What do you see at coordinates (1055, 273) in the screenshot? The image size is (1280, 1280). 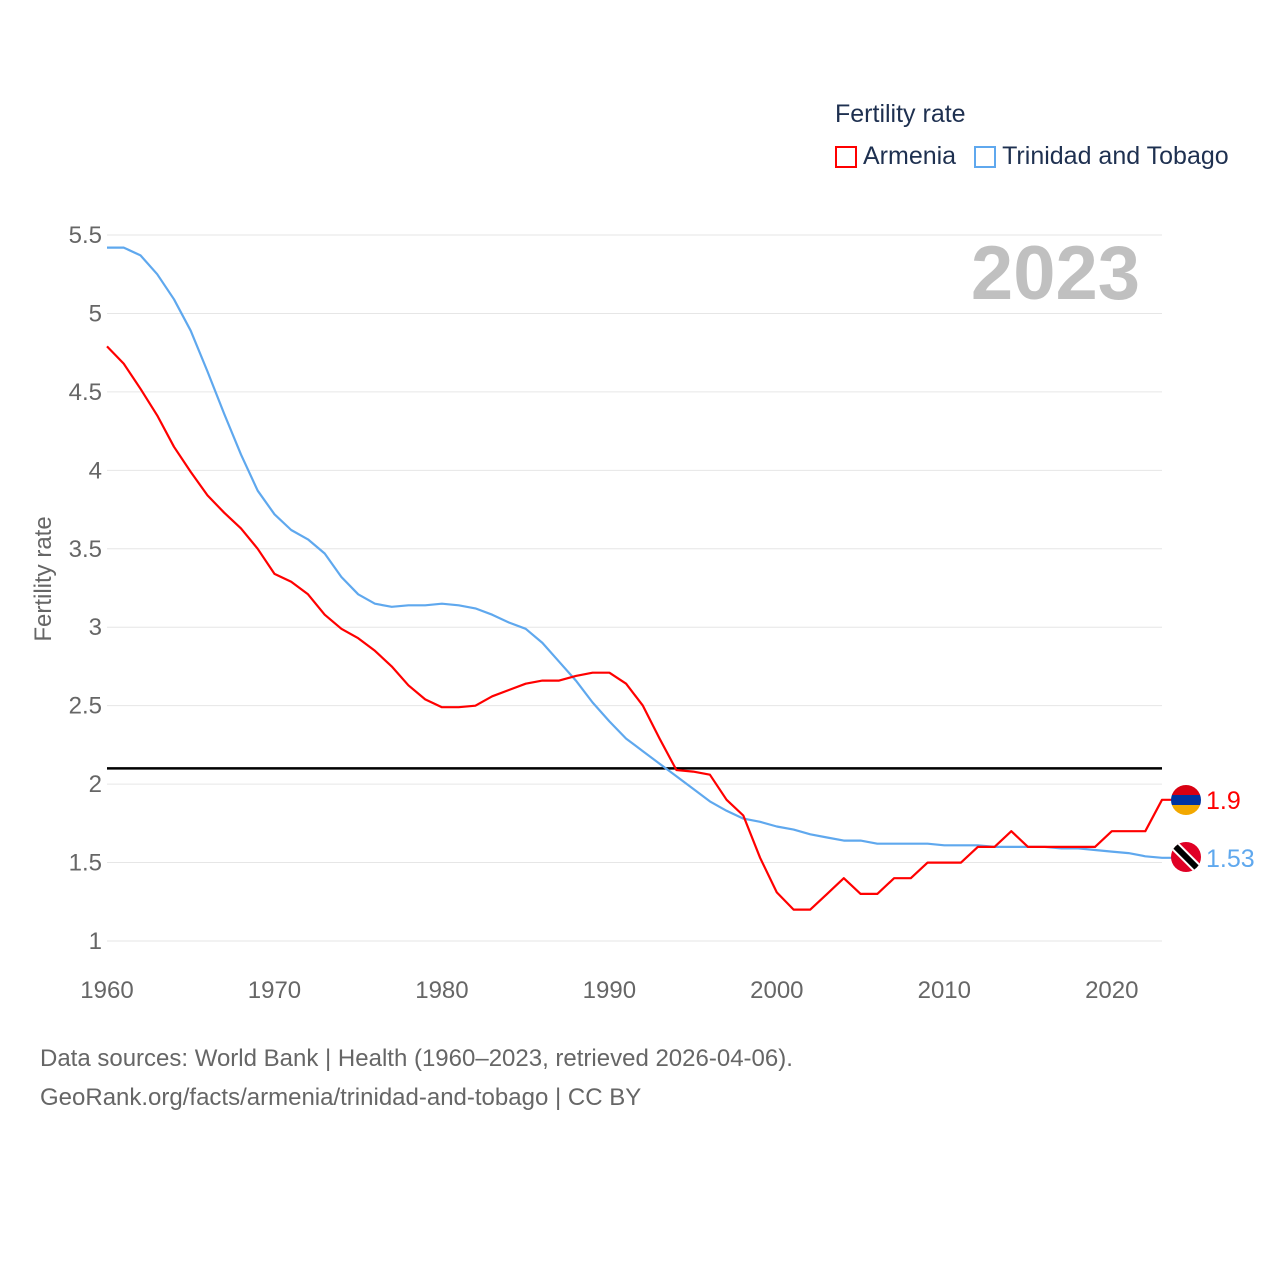 I see `year-label: 2023` at bounding box center [1055, 273].